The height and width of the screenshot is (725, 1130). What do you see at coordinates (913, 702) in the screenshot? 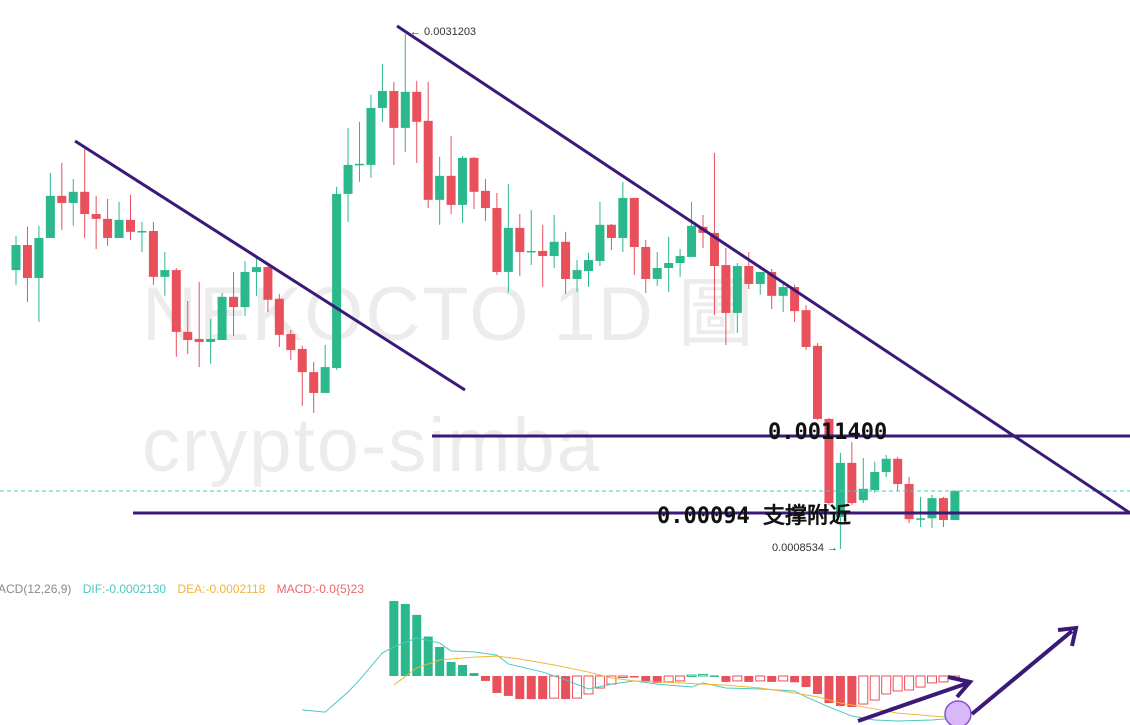
I see `arrow-short` at bounding box center [913, 702].